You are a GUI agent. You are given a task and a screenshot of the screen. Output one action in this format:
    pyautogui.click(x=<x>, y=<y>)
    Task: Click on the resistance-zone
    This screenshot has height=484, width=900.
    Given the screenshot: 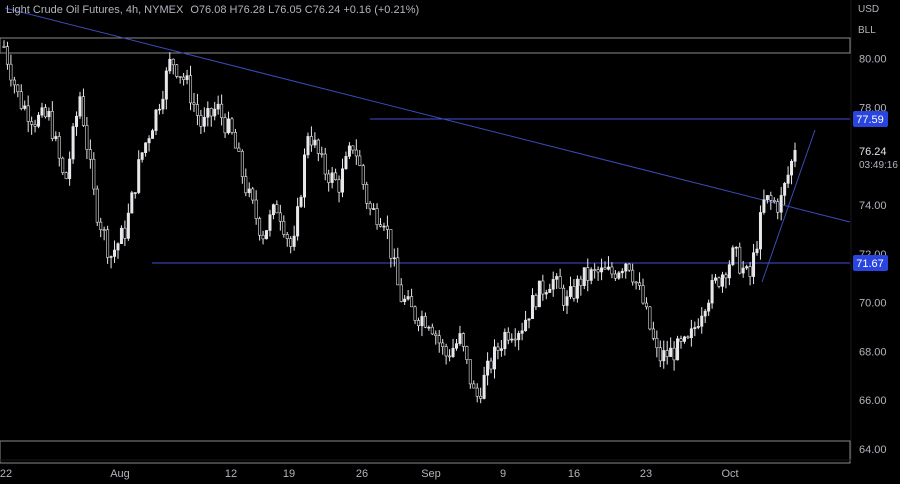 What is the action you would take?
    pyautogui.click(x=425, y=45)
    